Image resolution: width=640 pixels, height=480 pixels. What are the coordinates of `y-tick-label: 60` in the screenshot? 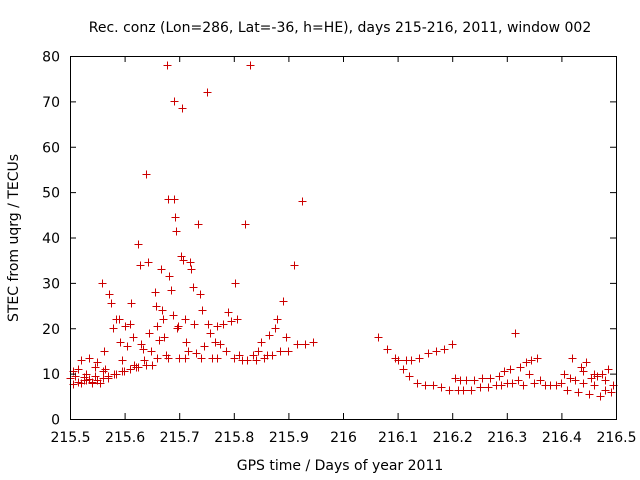 It's located at (51, 148).